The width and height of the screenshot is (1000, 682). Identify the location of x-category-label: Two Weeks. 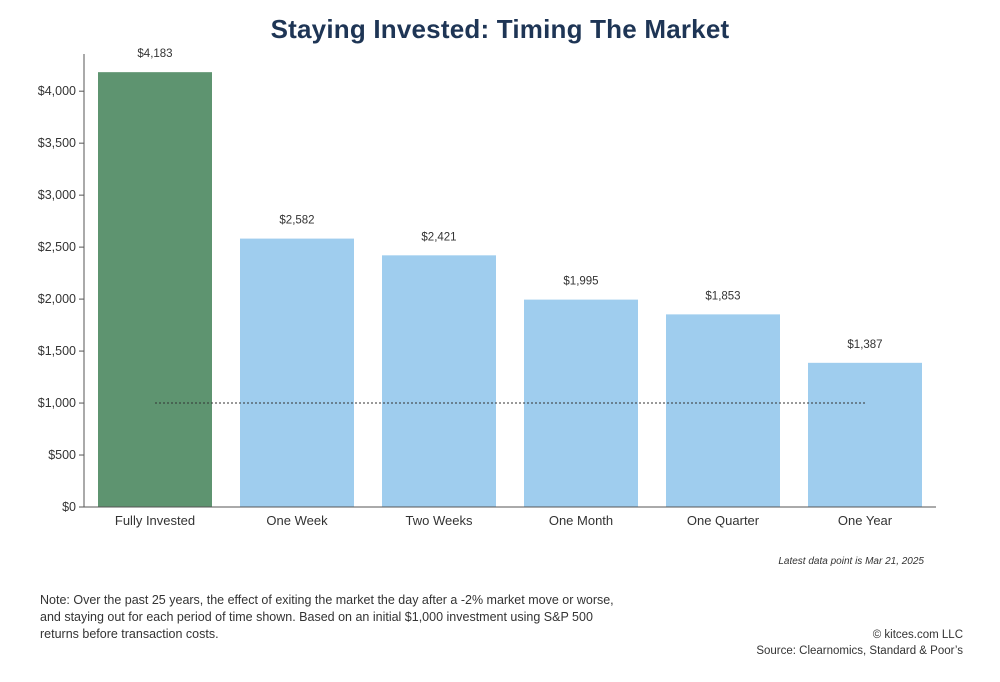
(439, 520).